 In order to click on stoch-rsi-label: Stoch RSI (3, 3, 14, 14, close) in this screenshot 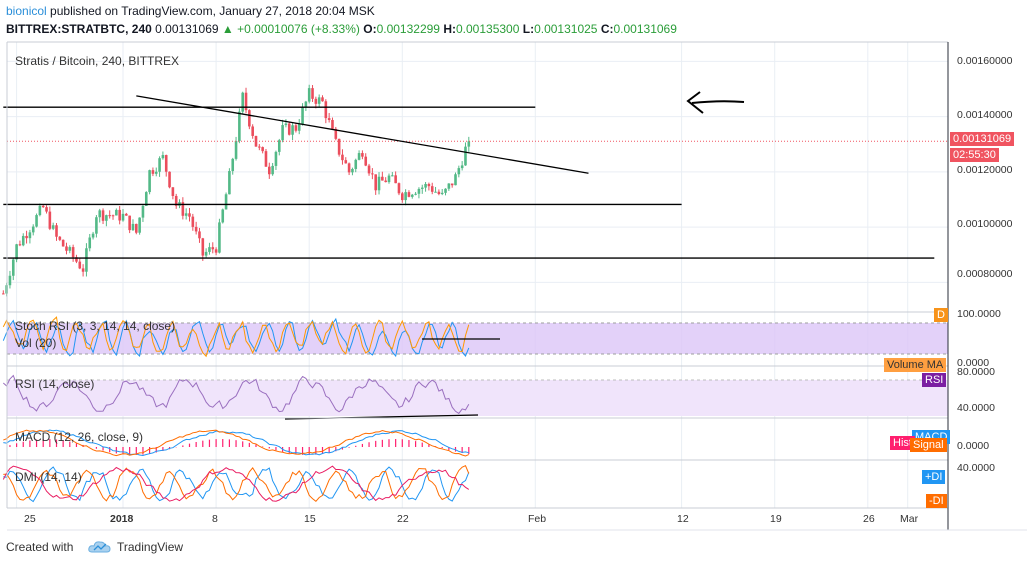, I will do `click(95, 326)`.